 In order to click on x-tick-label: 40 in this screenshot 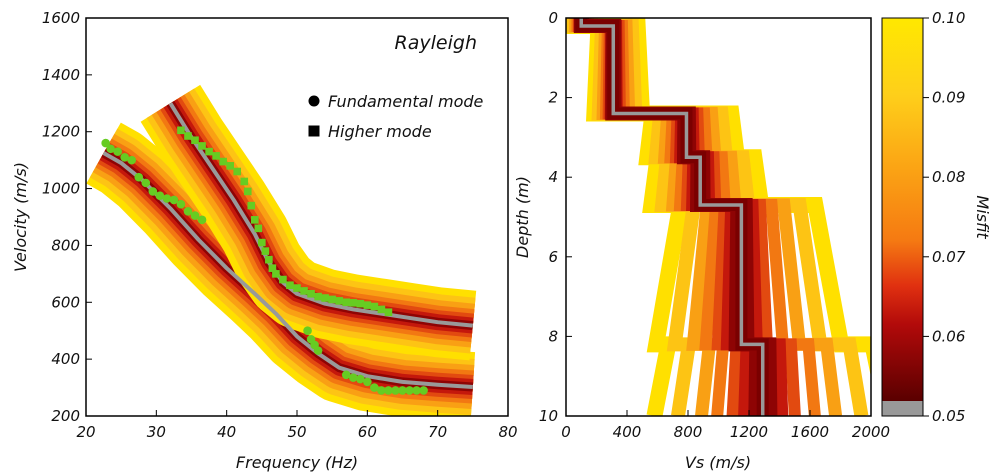, I will do `click(226, 432)`.